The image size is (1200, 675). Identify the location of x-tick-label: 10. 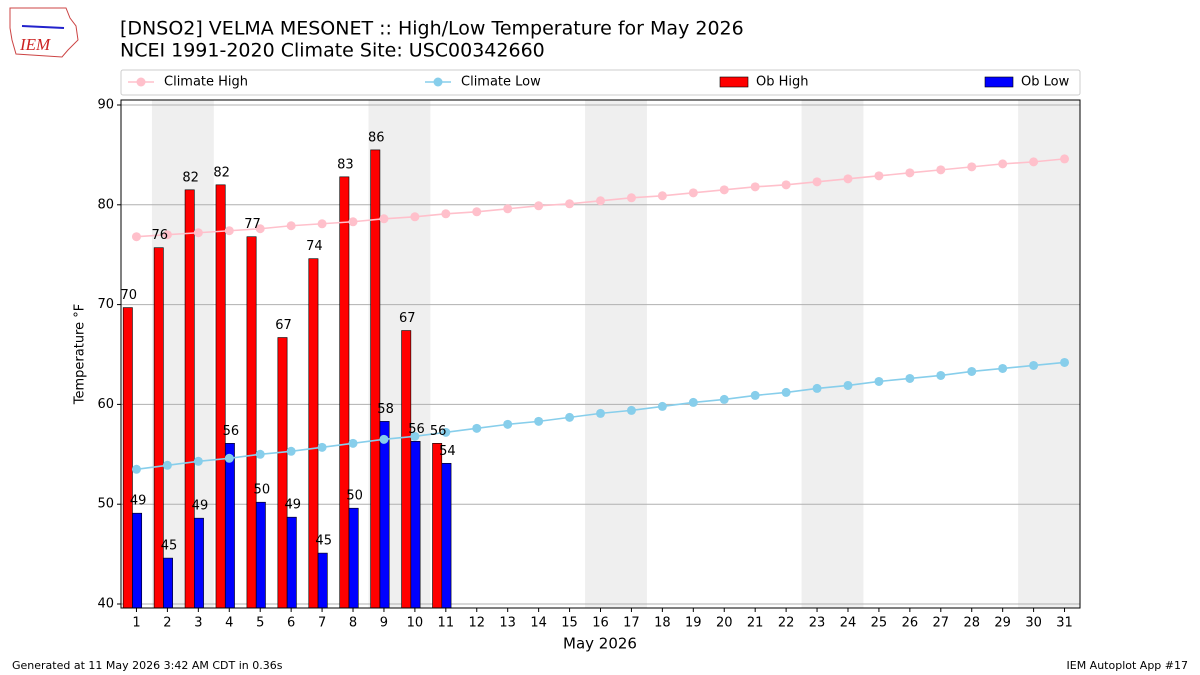
(415, 623).